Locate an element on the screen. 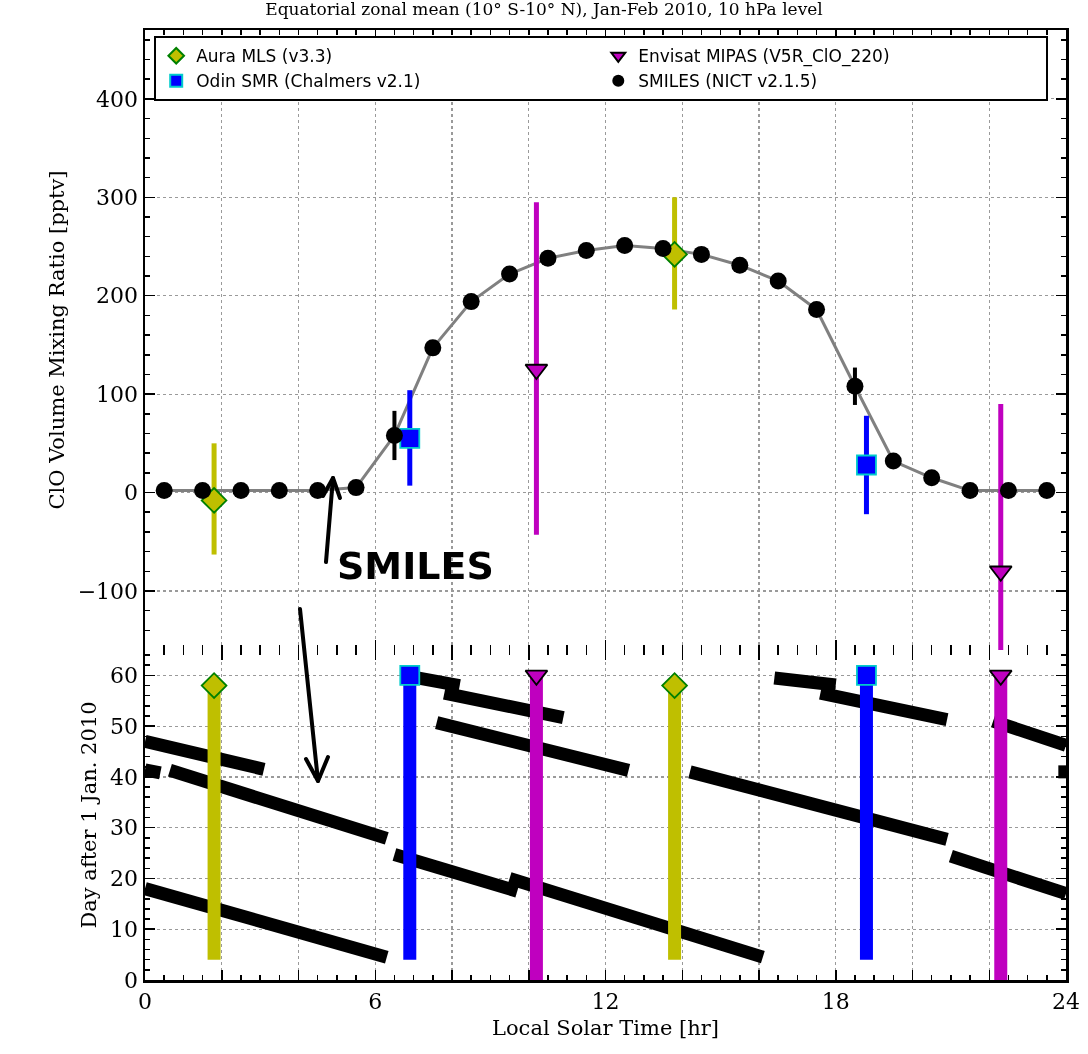 This screenshot has height=1054, width=1088. y-tick-label: 300 is located at coordinates (117, 197).